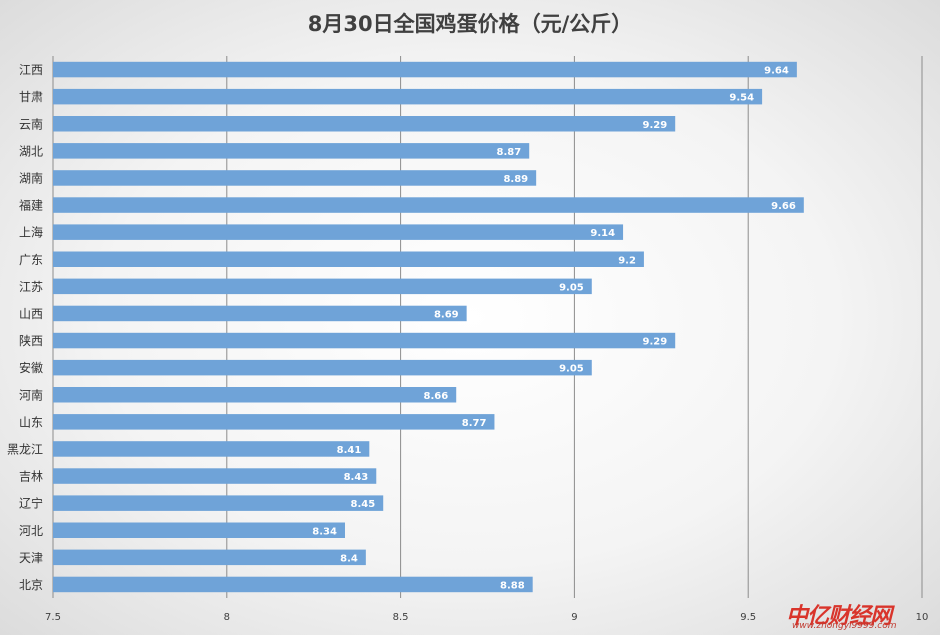 The width and height of the screenshot is (940, 635). Describe the element at coordinates (474, 423) in the screenshot. I see `data-label: 8.77` at that location.